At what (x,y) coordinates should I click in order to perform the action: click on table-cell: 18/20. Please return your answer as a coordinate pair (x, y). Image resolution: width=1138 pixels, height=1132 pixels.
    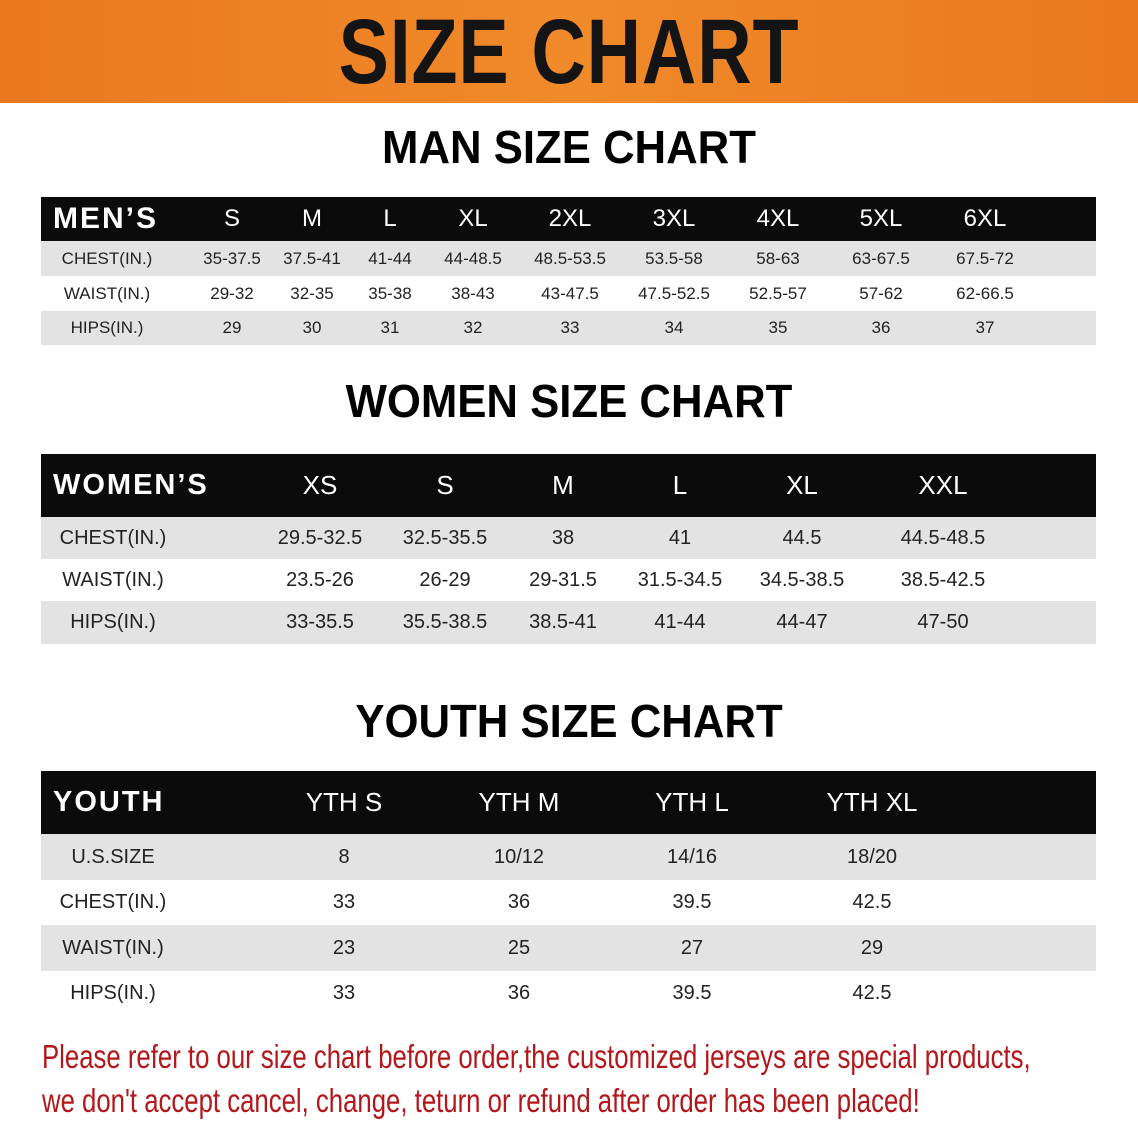
    Looking at the image, I should click on (872, 857).